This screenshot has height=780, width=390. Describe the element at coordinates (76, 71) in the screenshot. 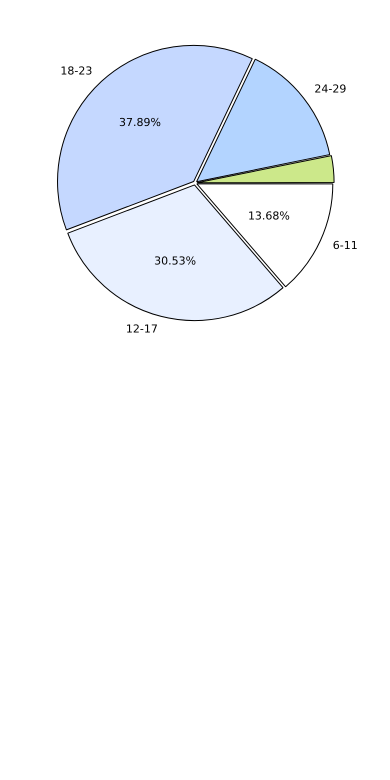

I see `slice-label: 18-23` at that location.